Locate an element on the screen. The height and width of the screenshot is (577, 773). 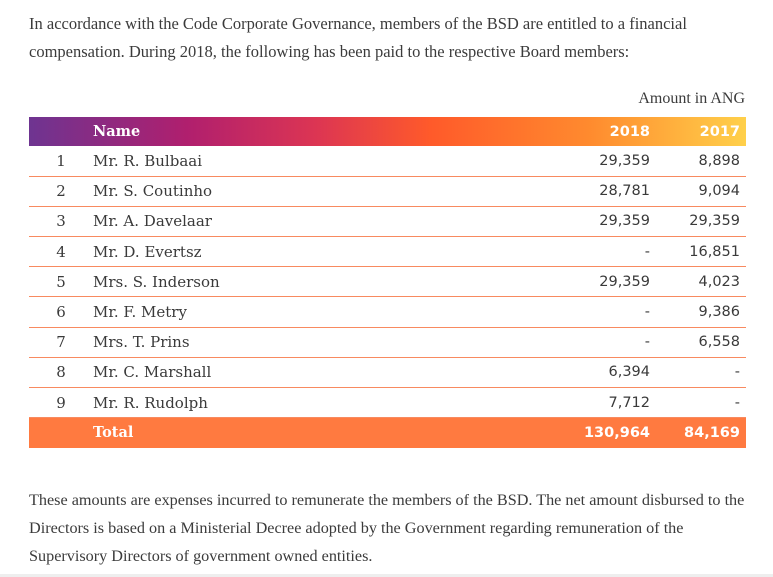
row-name: Mr. R. Rudolph is located at coordinates (150, 402).